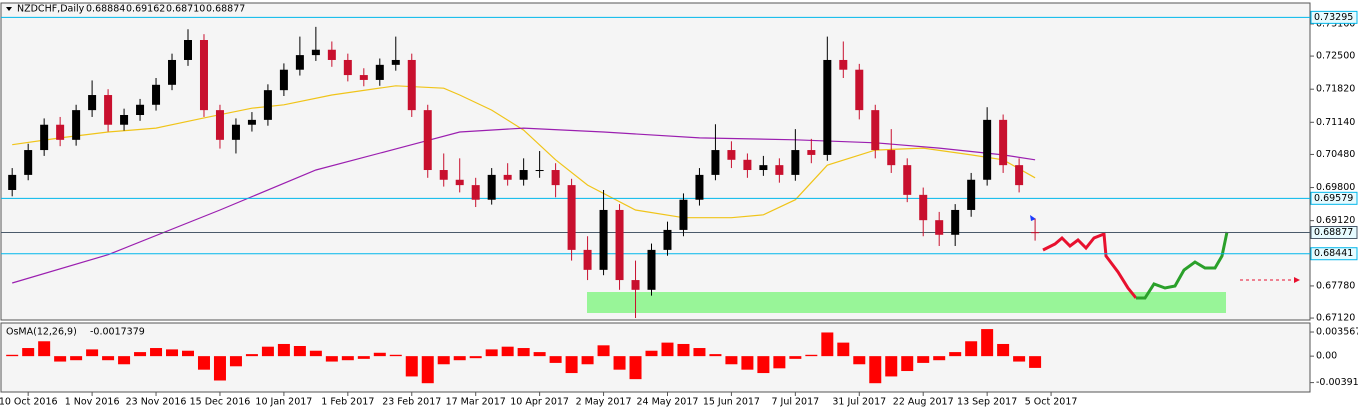 This screenshot has width=1358, height=415. Describe the element at coordinates (668, 402) in the screenshot. I see `x-tick-label: 24 May 2017` at that location.